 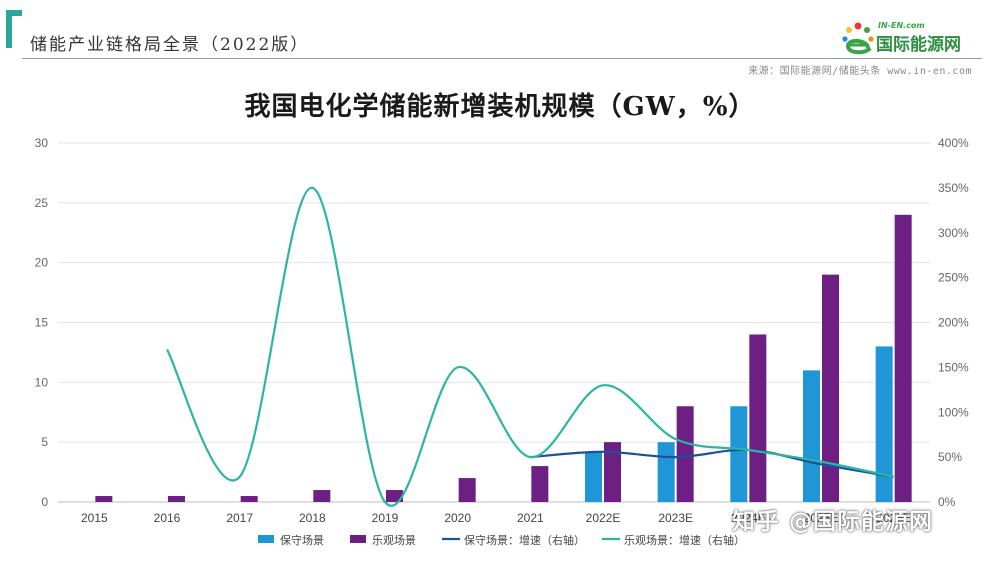 I want to click on legend-label: 乐观场景：增速（右轴）, so click(x=684, y=540).